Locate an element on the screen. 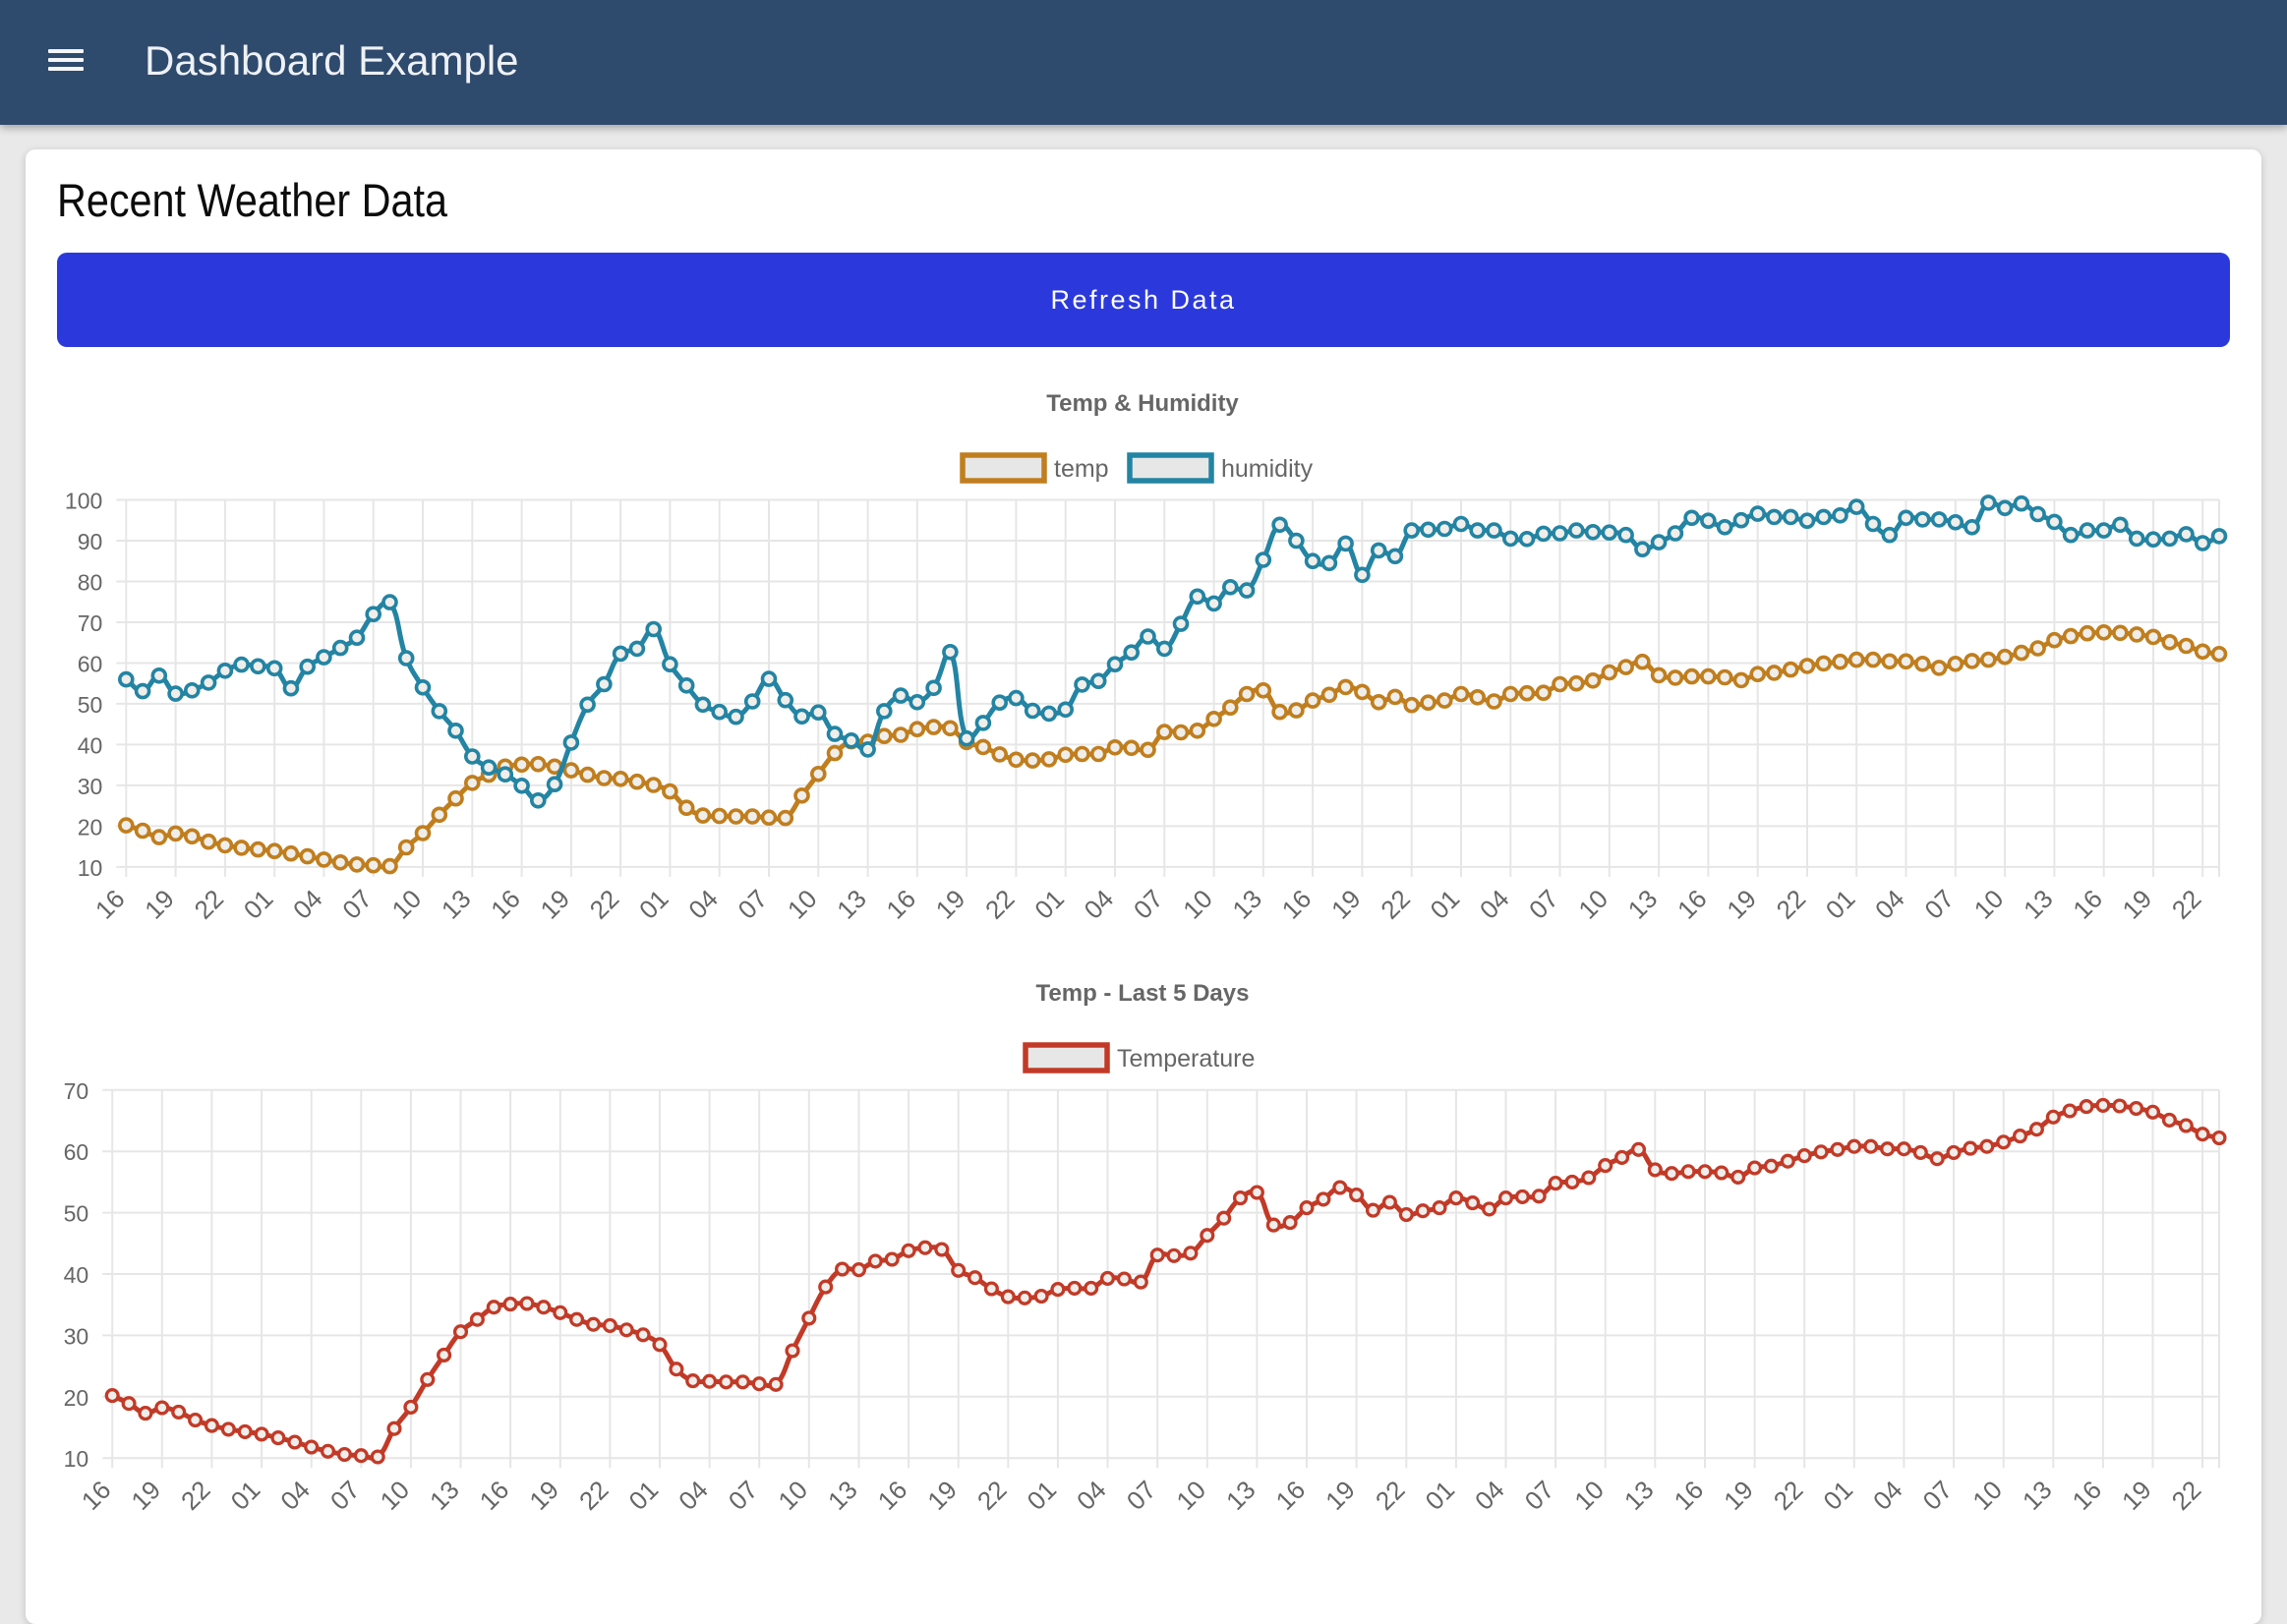 Image resolution: width=2287 pixels, height=1624 pixels. svg-text: Temp & Humidity is located at coordinates (1142, 403).